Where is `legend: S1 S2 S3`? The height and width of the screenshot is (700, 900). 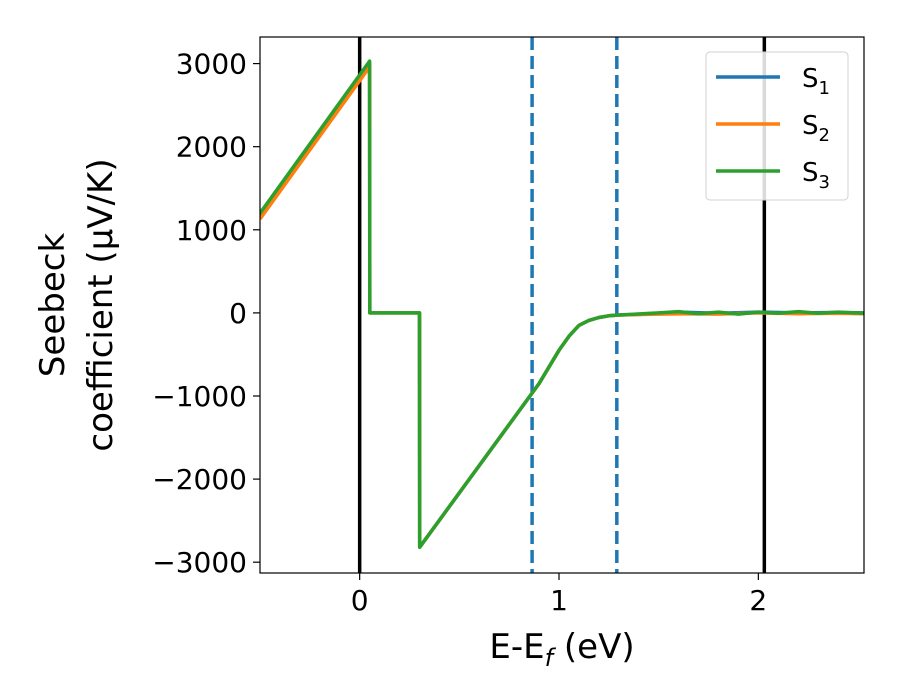 legend: S1 S2 S3 is located at coordinates (777, 126).